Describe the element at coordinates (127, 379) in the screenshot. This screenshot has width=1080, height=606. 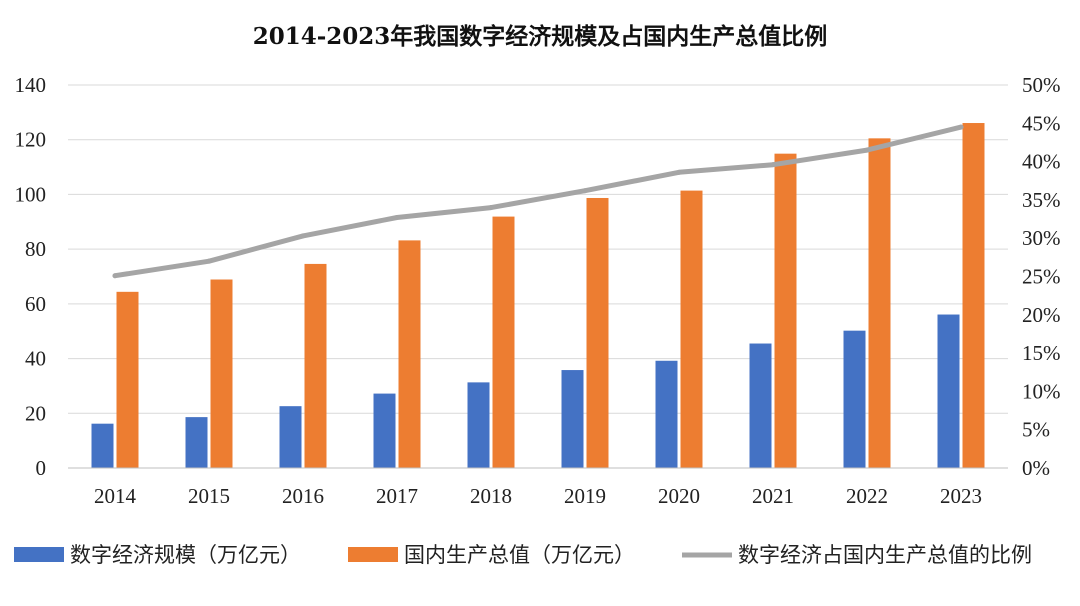
I see `bar-gdp-2014` at that location.